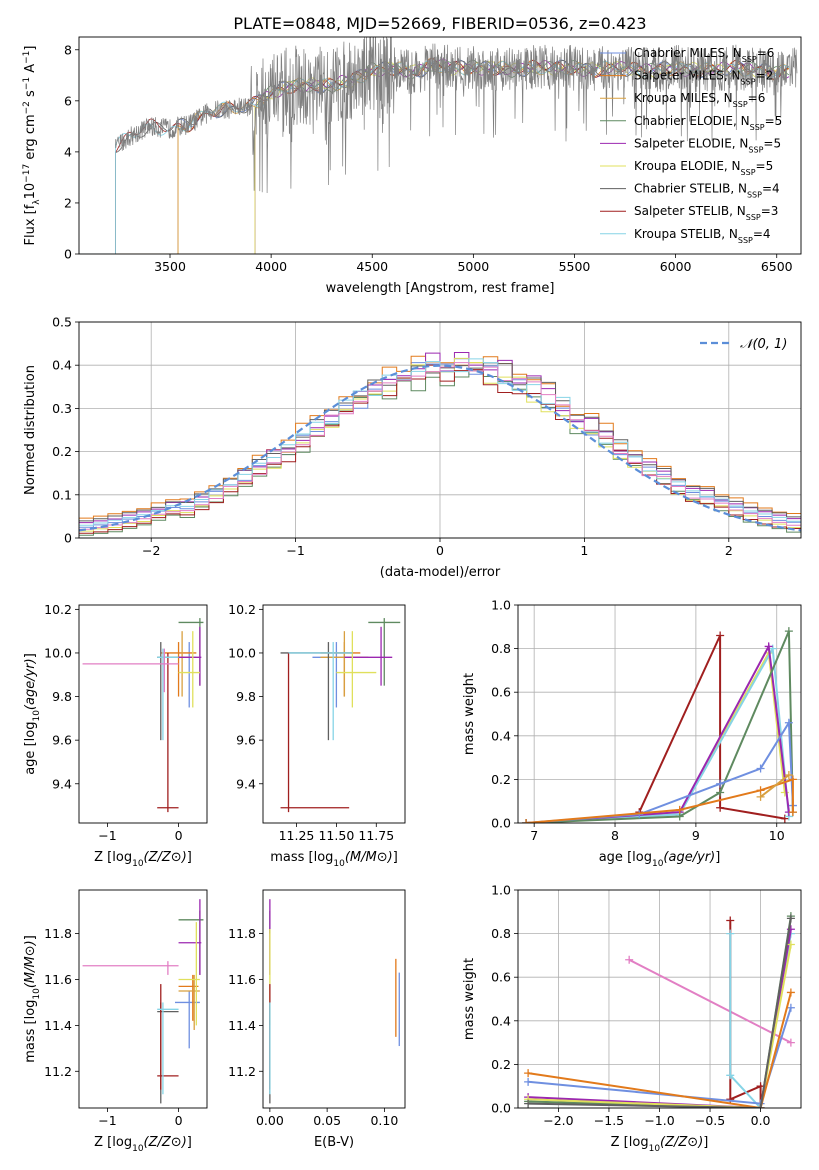 The width and height of the screenshot is (819, 1170). I want to click on label-part: =6, so click(766, 53).